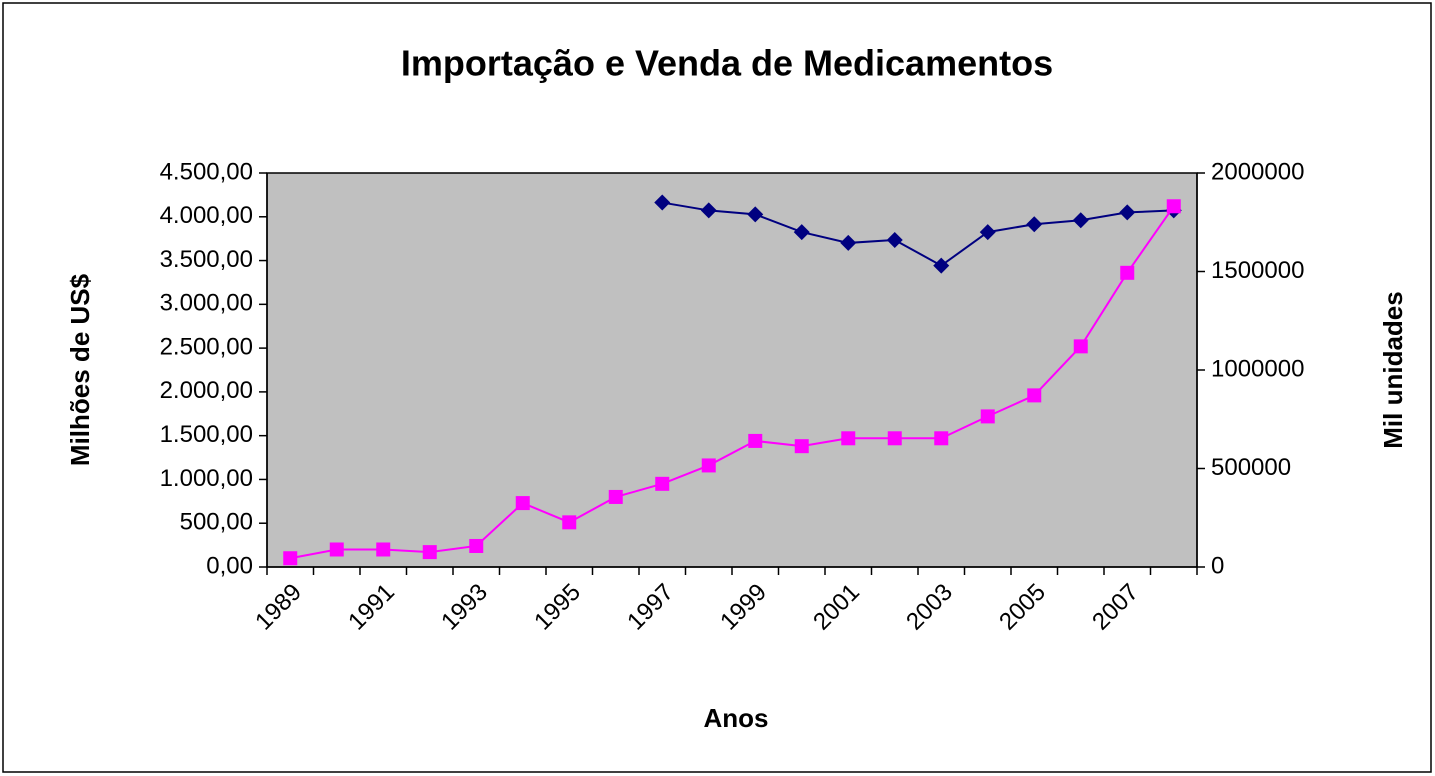  What do you see at coordinates (206, 390) in the screenshot?
I see `y-tick-label: 2.000,00` at bounding box center [206, 390].